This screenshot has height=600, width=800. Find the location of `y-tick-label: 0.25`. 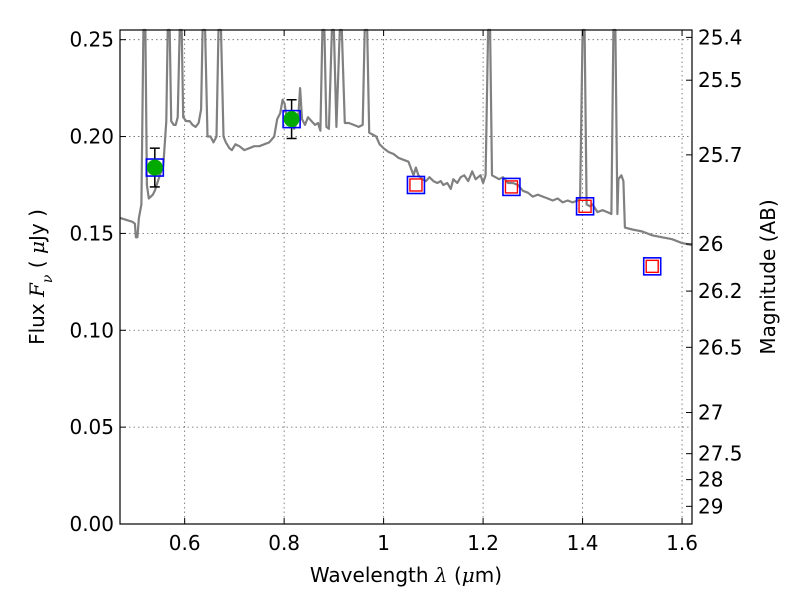

y-tick-label: 0.25 is located at coordinates (91, 40).